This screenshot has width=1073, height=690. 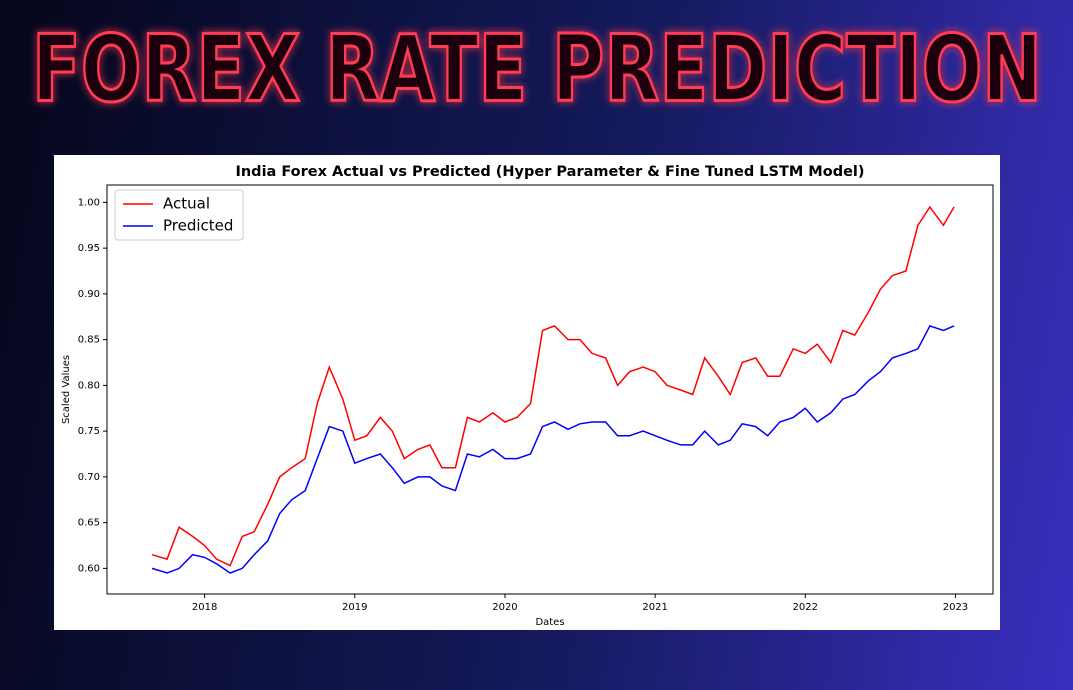 I want to click on legend-box, so click(x=179, y=215).